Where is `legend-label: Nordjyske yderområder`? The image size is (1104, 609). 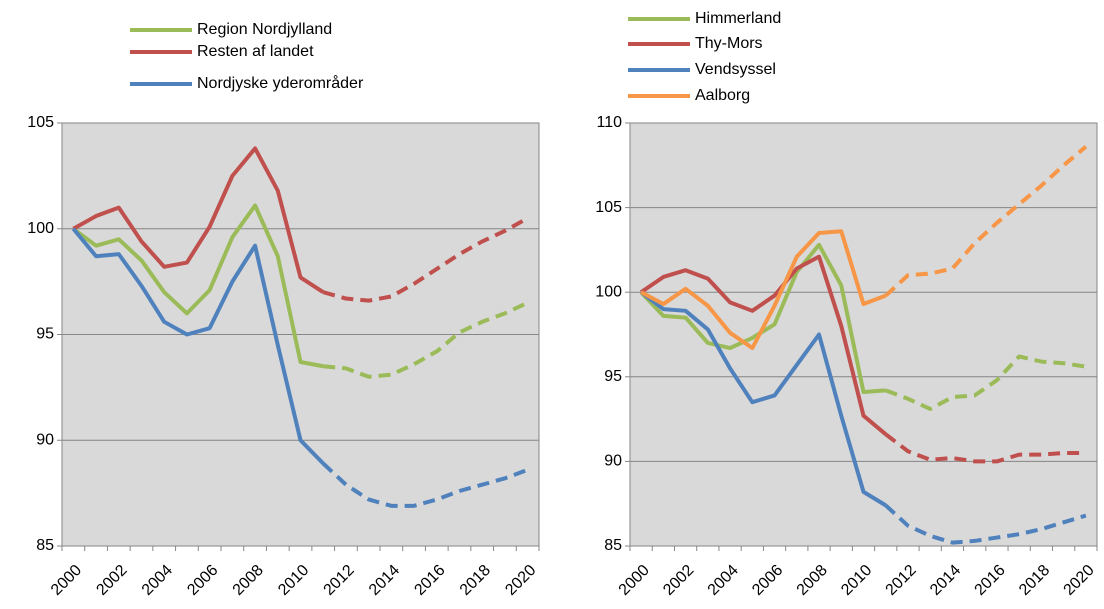
legend-label: Nordjyske yderområder is located at coordinates (280, 83).